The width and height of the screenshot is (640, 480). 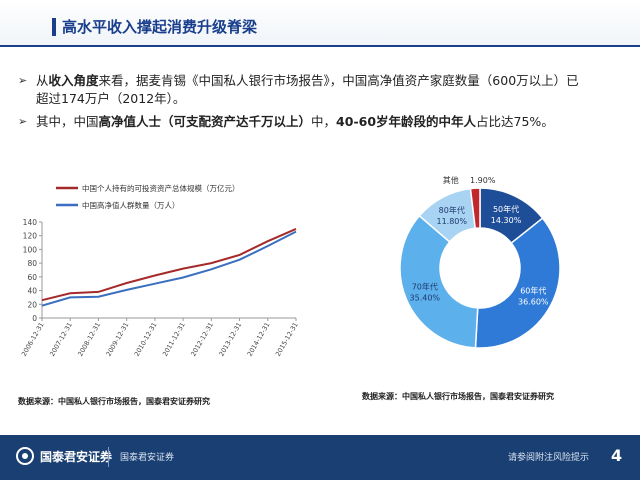 I want to click on x-tick-label: 2006-12-31, so click(x=33, y=339).